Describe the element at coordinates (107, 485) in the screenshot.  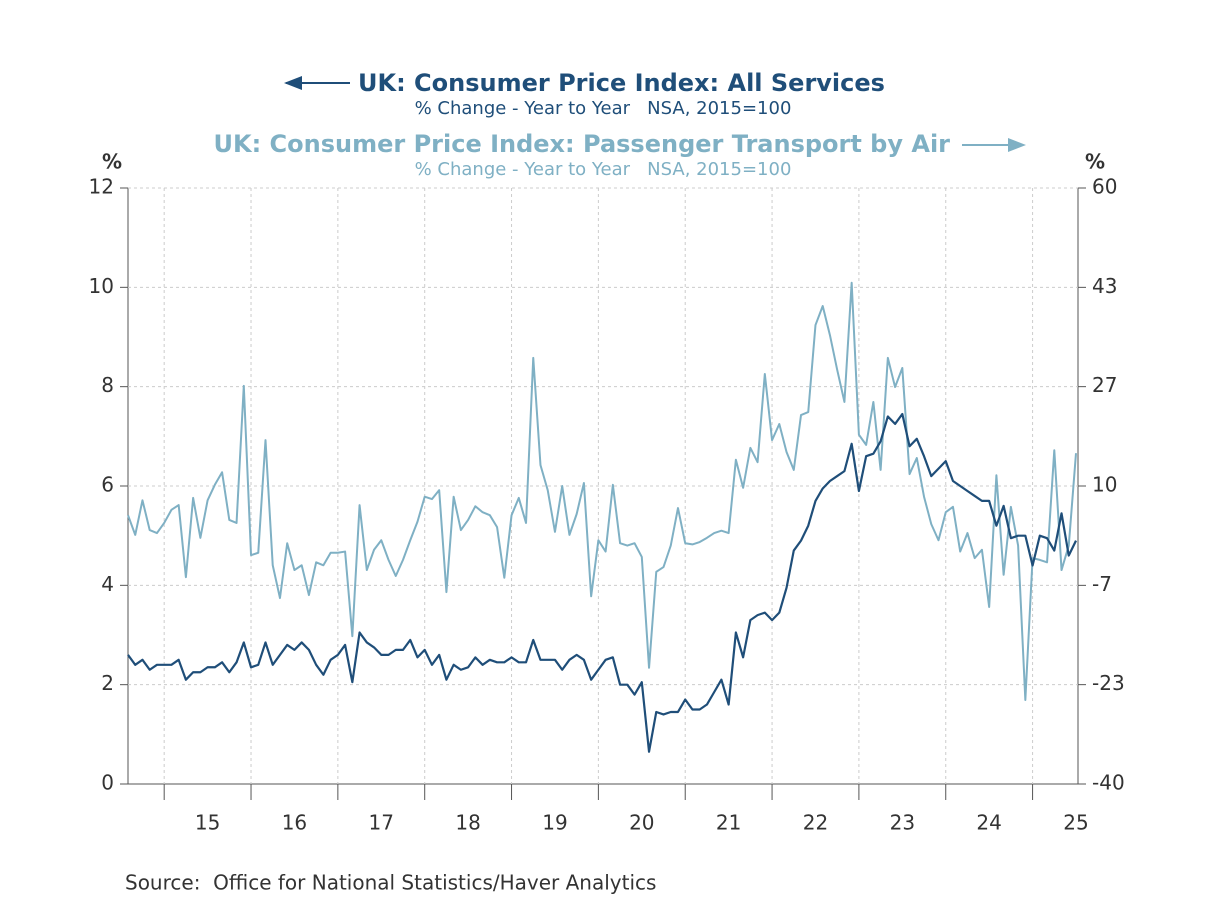
I see `y-tick-label: 6` at that location.